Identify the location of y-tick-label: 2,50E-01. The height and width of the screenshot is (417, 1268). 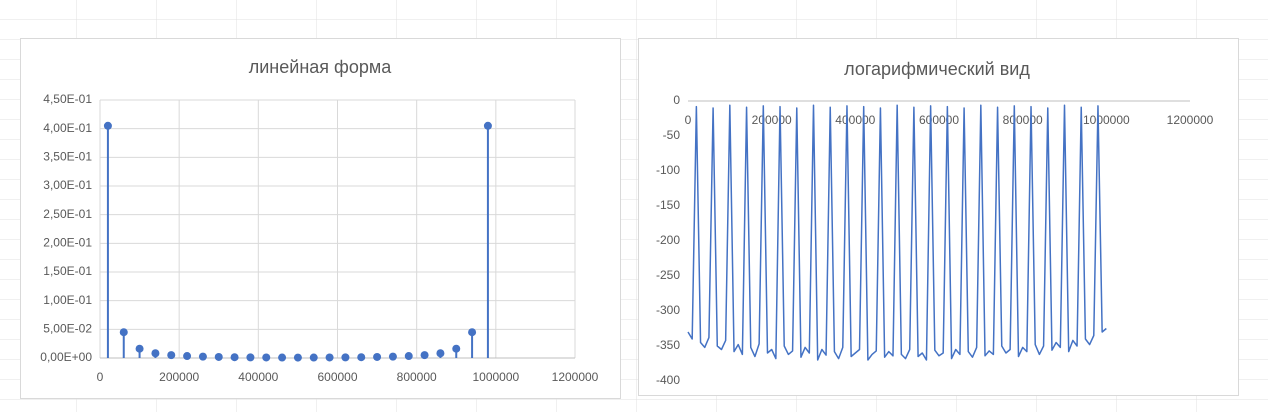
(67, 214).